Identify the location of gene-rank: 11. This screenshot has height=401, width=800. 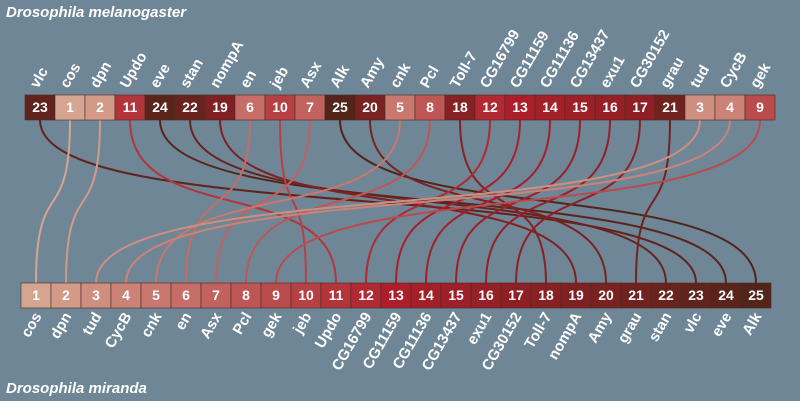
(130, 107).